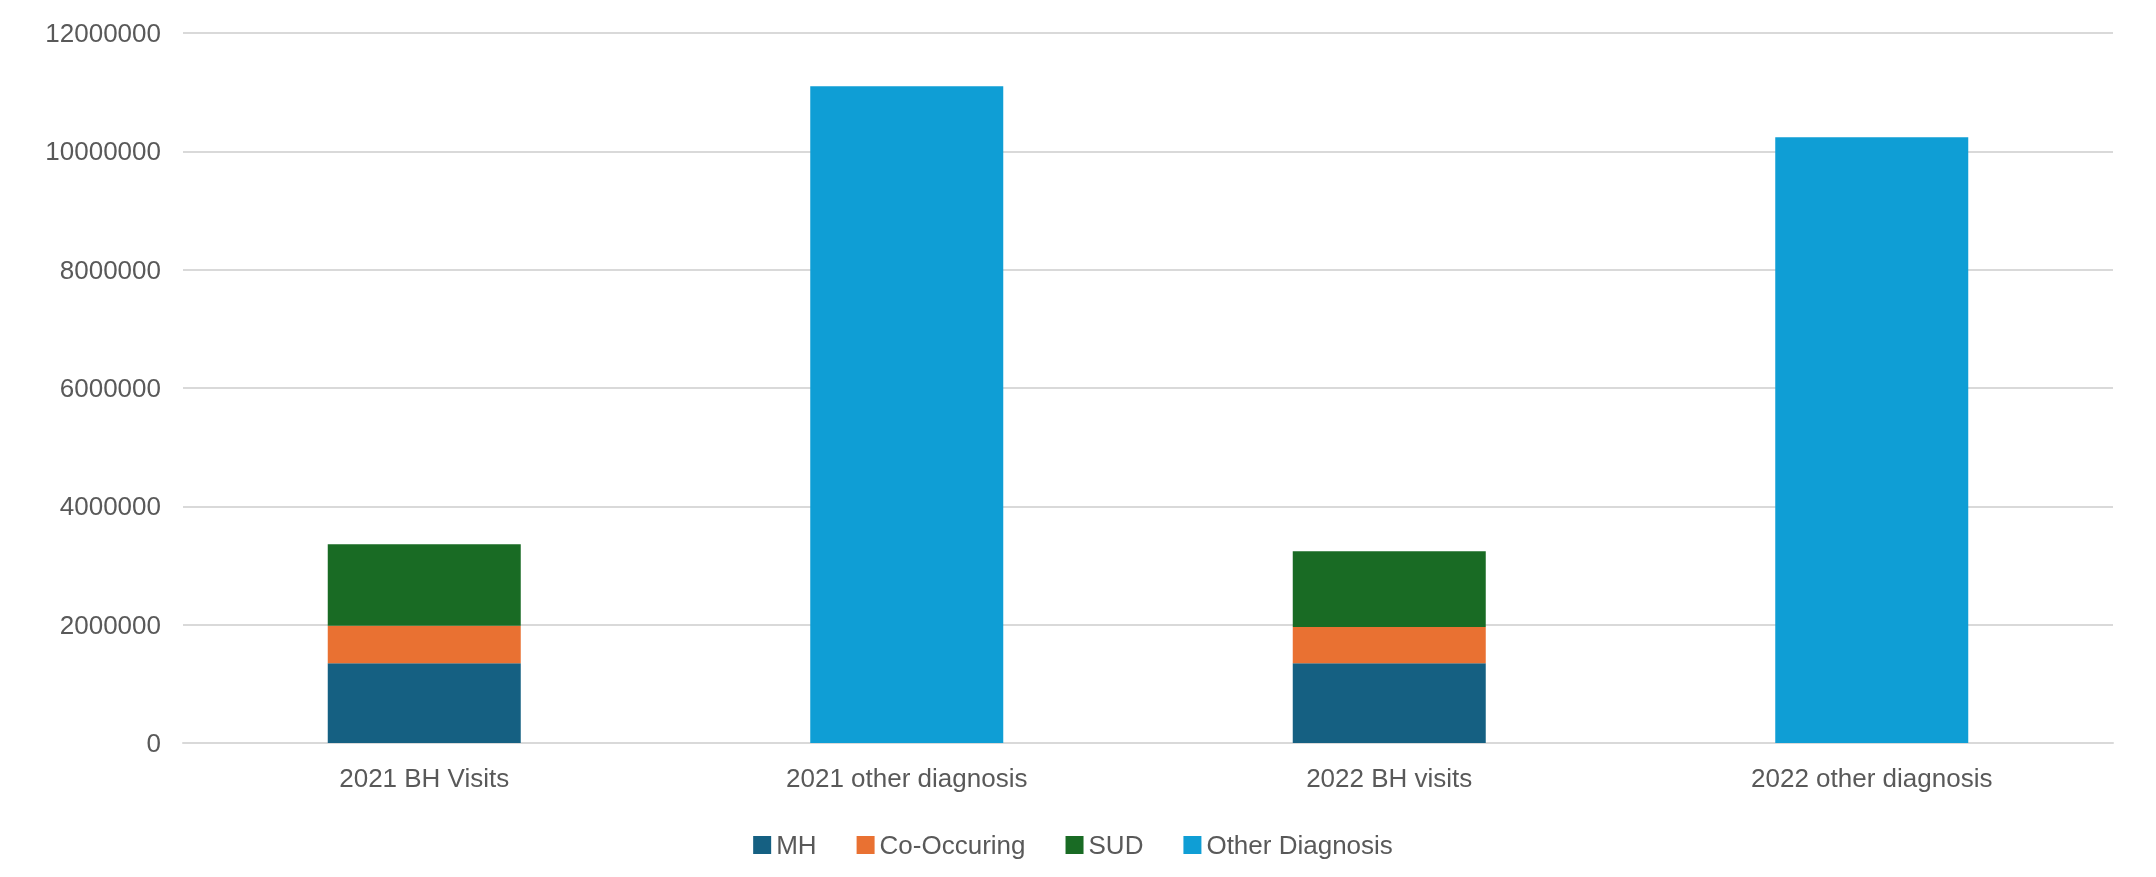  What do you see at coordinates (1116, 845) in the screenshot?
I see `legend-label: SUD` at bounding box center [1116, 845].